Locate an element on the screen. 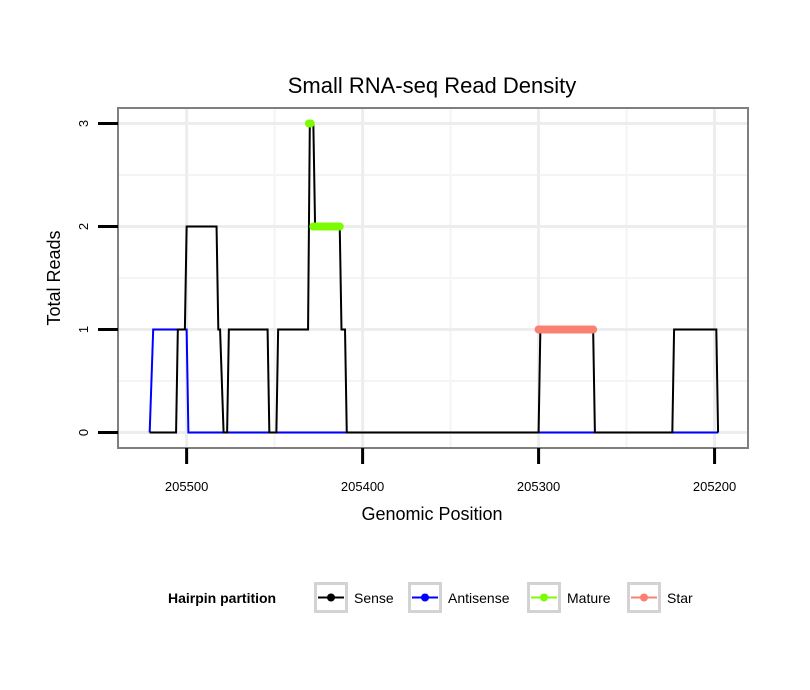 Image resolution: width=810 pixels, height=690 pixels. legend-entries: Sense Antisense Mature Star is located at coordinates (503, 597).